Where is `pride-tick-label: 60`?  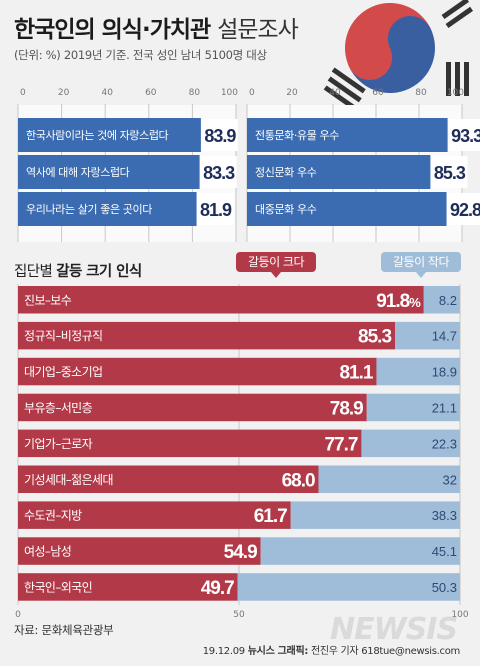 pride-tick-label: 60 is located at coordinates (151, 93).